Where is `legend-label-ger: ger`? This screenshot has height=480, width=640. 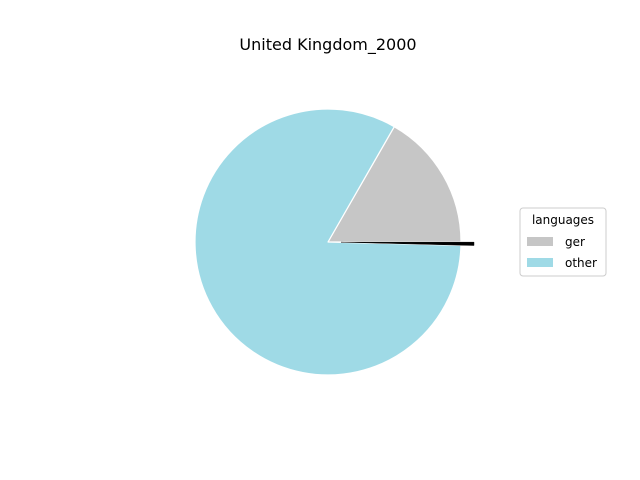
legend-label-ger: ger is located at coordinates (575, 242).